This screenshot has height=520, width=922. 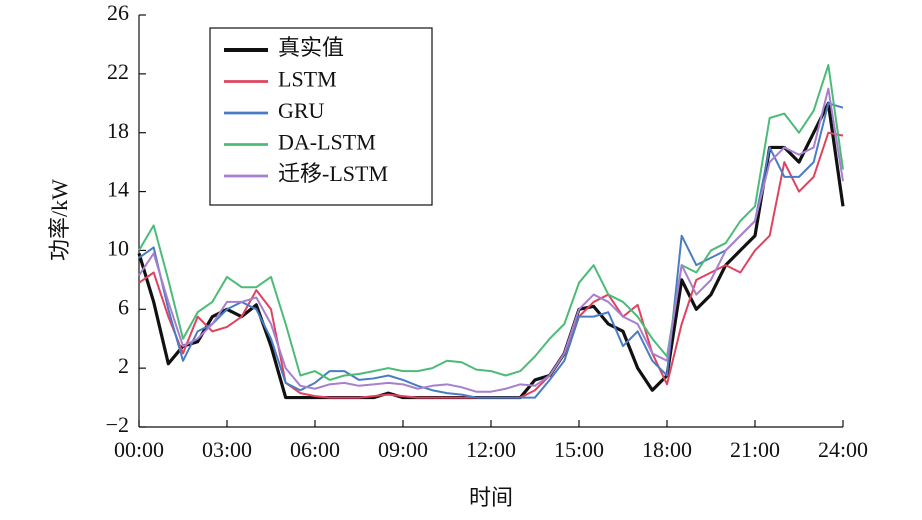 I want to click on x-axis-label: 时间, so click(x=491, y=497).